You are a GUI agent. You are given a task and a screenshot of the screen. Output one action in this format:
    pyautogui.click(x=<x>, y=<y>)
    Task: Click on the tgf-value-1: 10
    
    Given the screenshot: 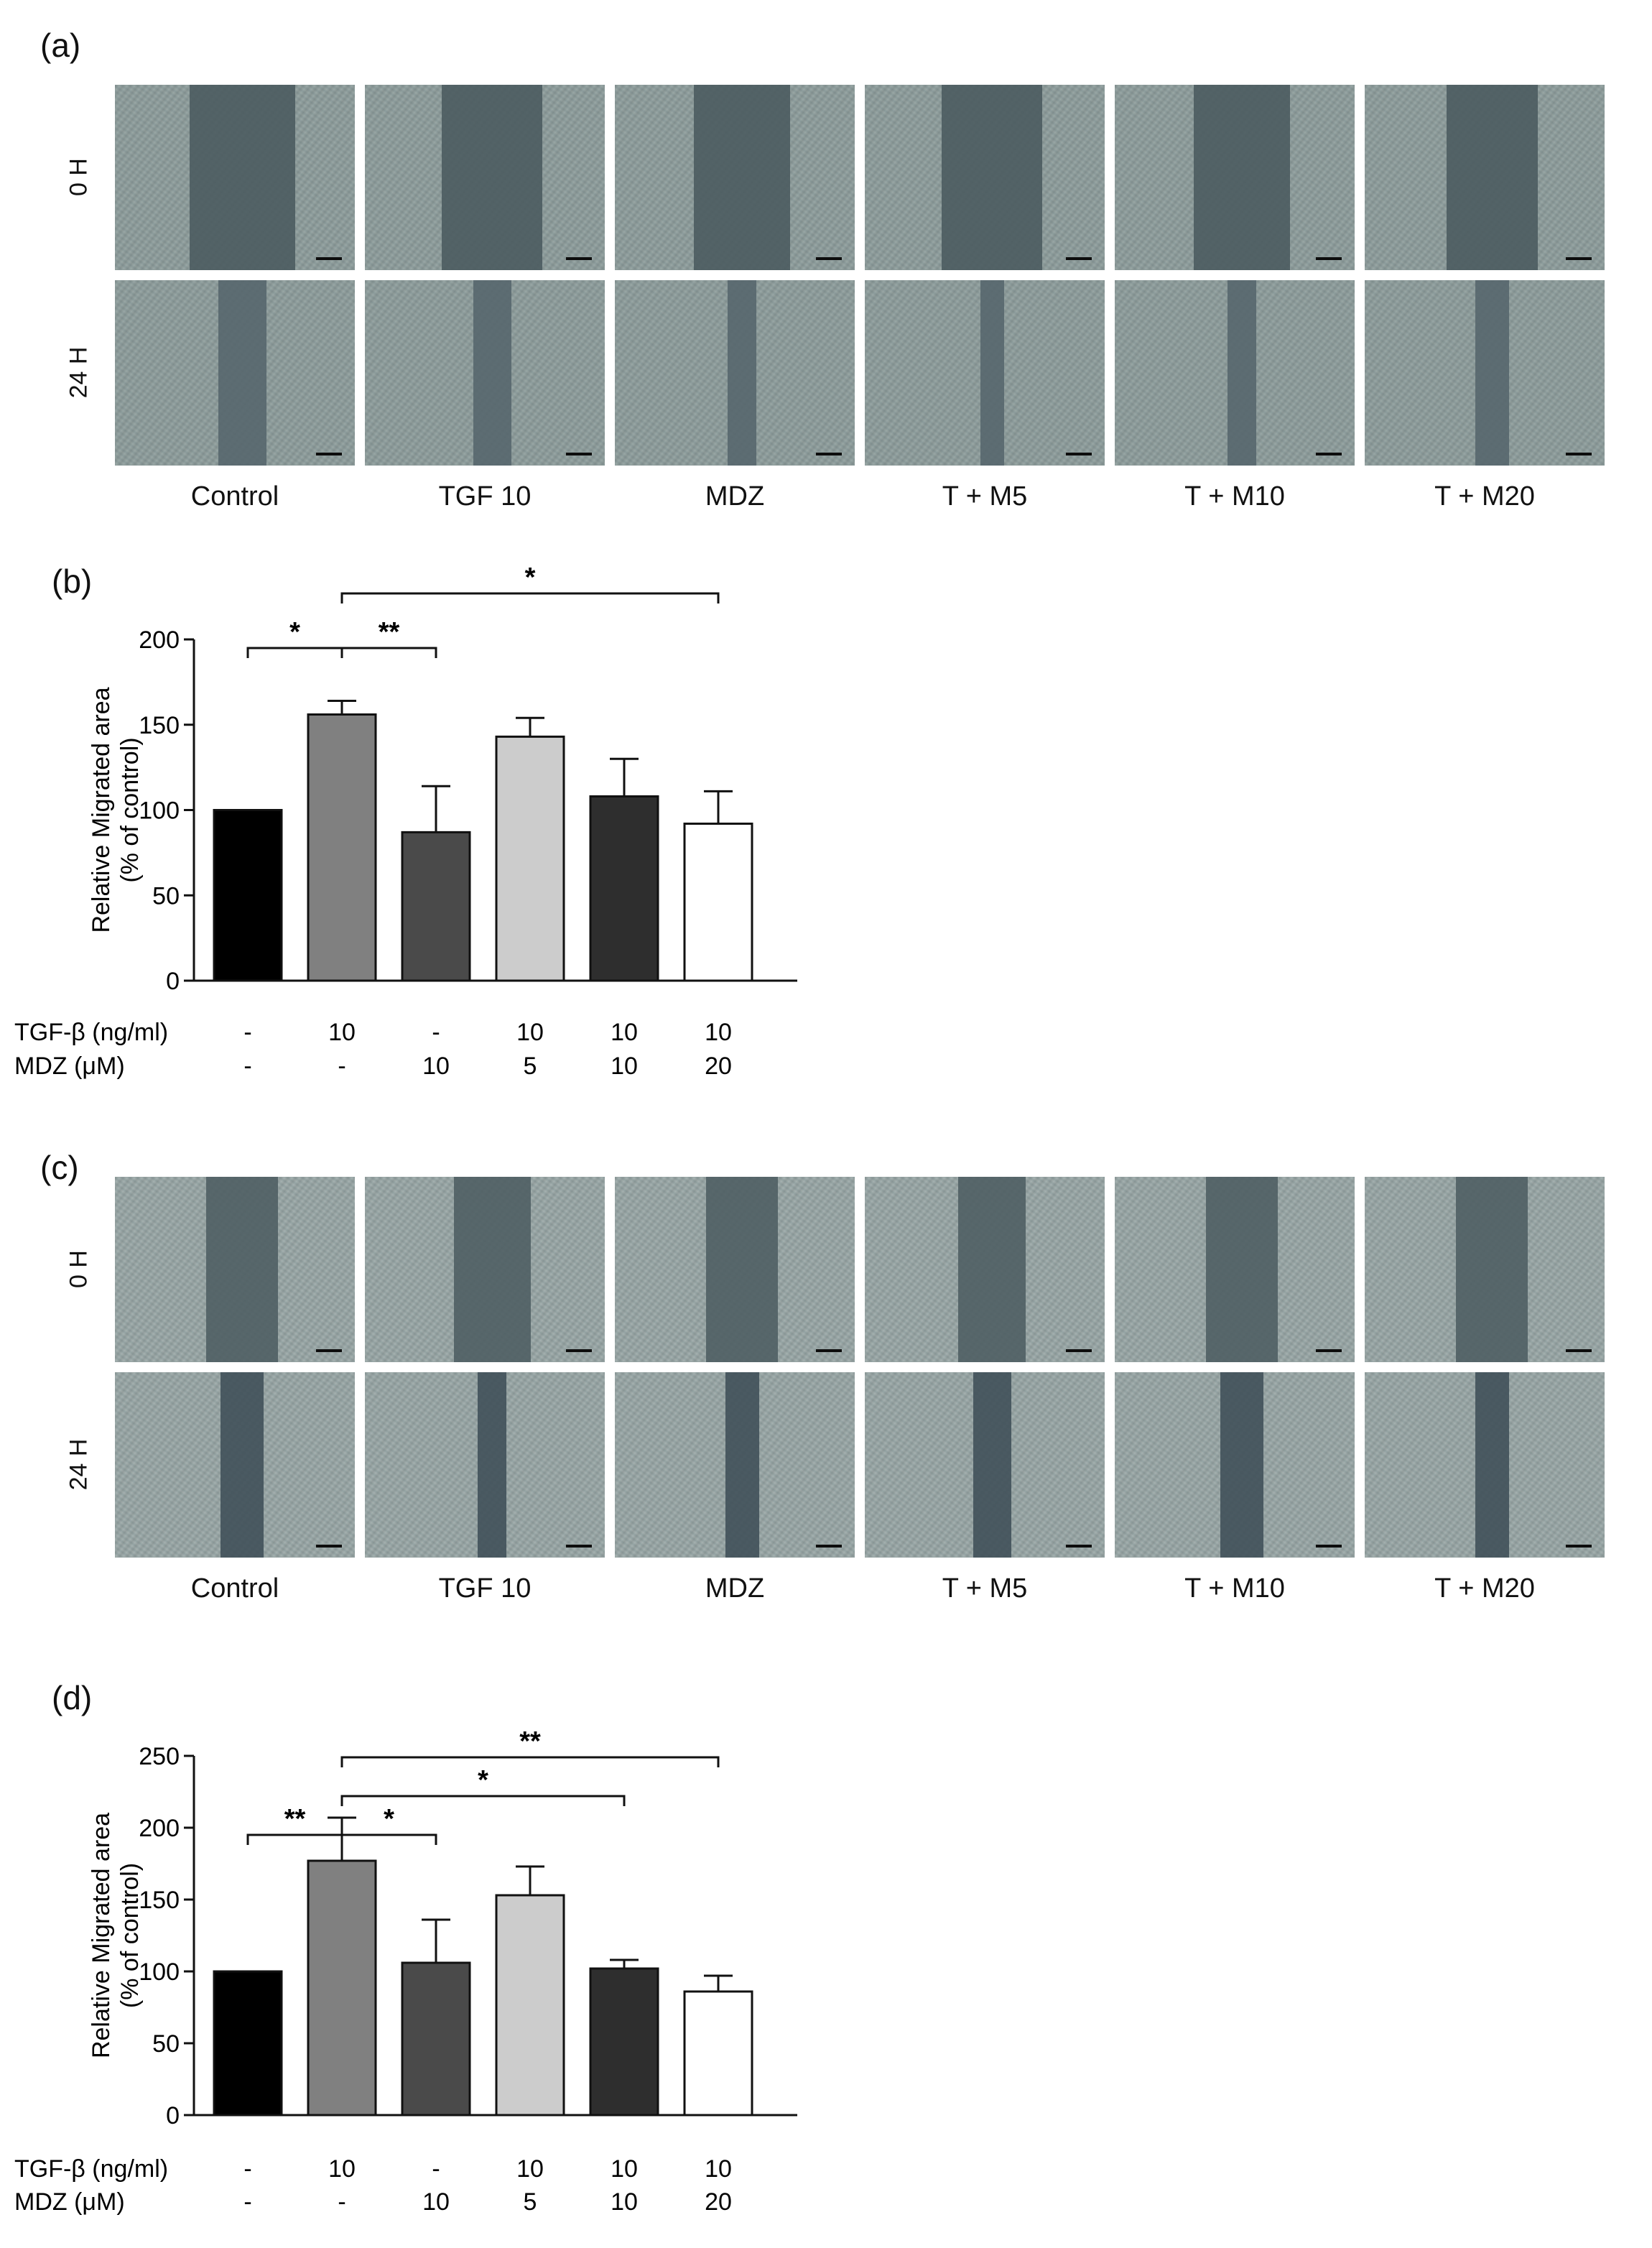 What is the action you would take?
    pyautogui.click(x=342, y=2169)
    